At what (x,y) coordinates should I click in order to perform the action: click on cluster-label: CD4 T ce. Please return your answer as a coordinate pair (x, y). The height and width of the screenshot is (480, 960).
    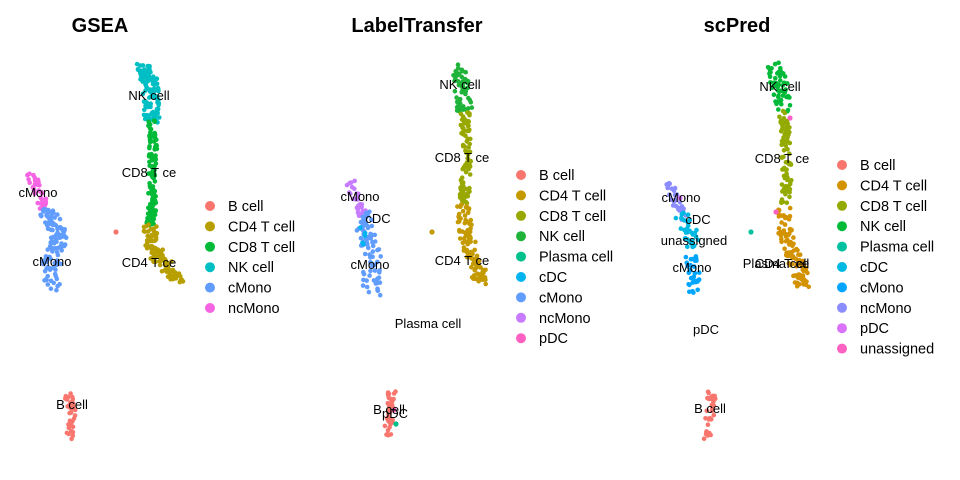
    Looking at the image, I should click on (462, 260).